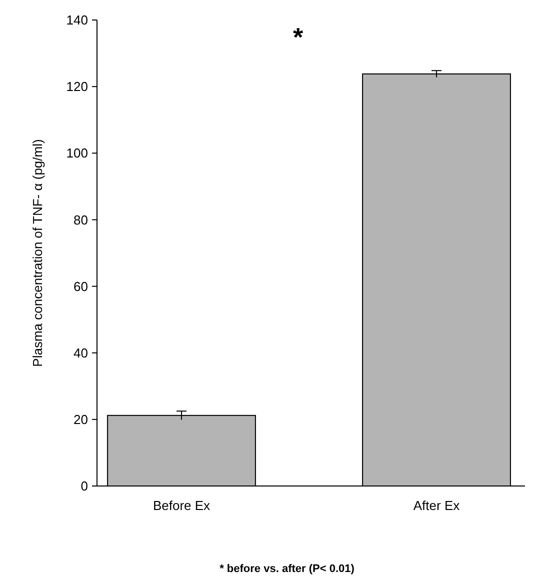  Describe the element at coordinates (287, 569) in the screenshot. I see `text: * before vs. after (P< 0.01)` at that location.